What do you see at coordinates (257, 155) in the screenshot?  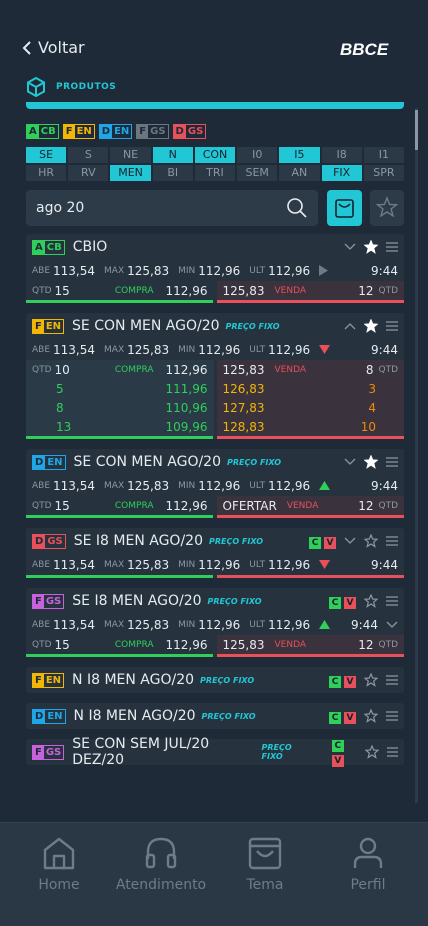 I see `segment: I0` at bounding box center [257, 155].